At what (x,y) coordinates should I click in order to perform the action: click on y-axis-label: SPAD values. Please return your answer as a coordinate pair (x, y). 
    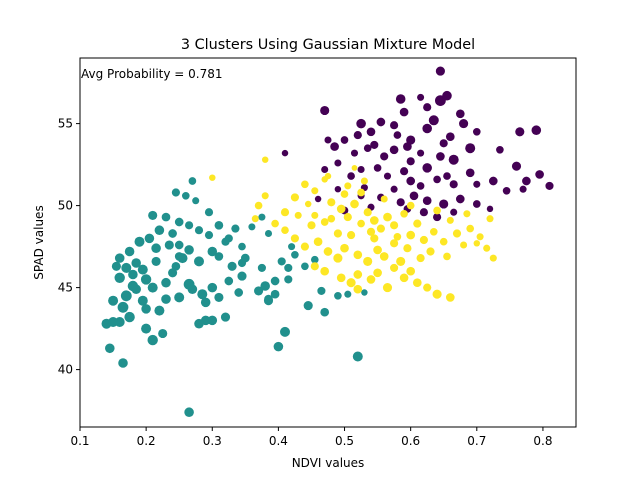
    Looking at the image, I should click on (39, 242).